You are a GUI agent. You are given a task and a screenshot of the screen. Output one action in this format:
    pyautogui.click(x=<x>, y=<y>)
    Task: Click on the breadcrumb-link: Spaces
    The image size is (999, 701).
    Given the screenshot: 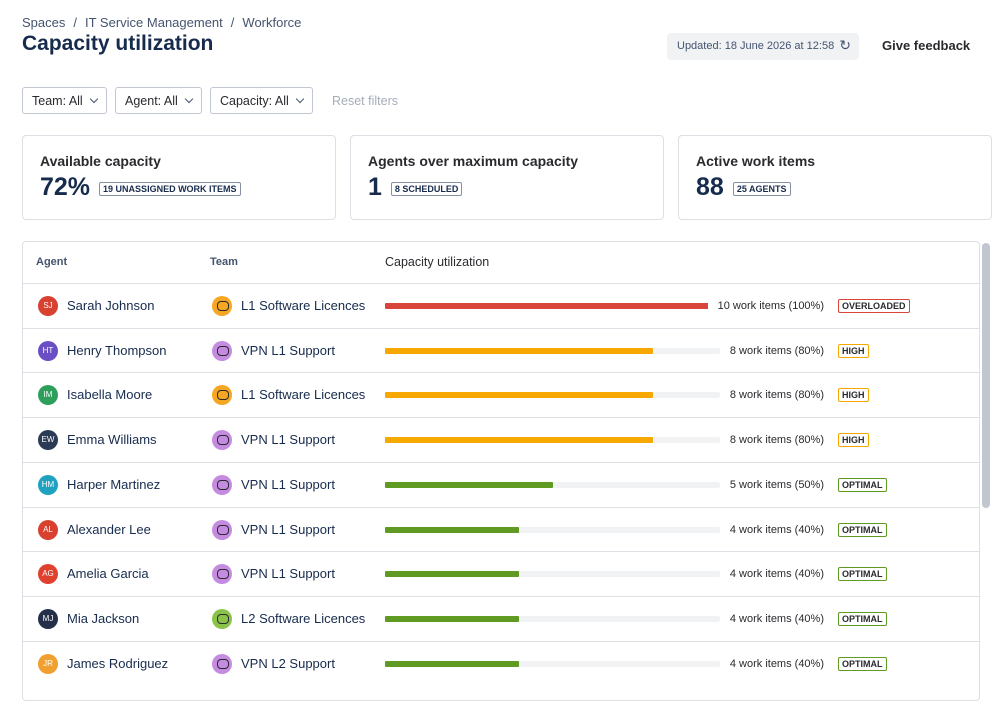 What is the action you would take?
    pyautogui.click(x=44, y=22)
    